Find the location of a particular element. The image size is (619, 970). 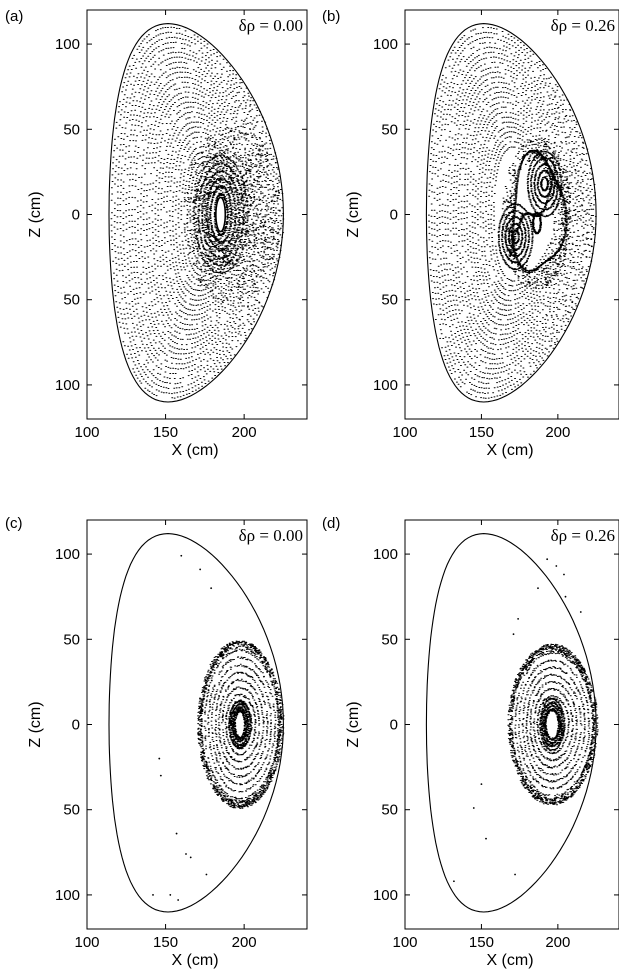

panel-label: (c) is located at coordinates (14, 523).